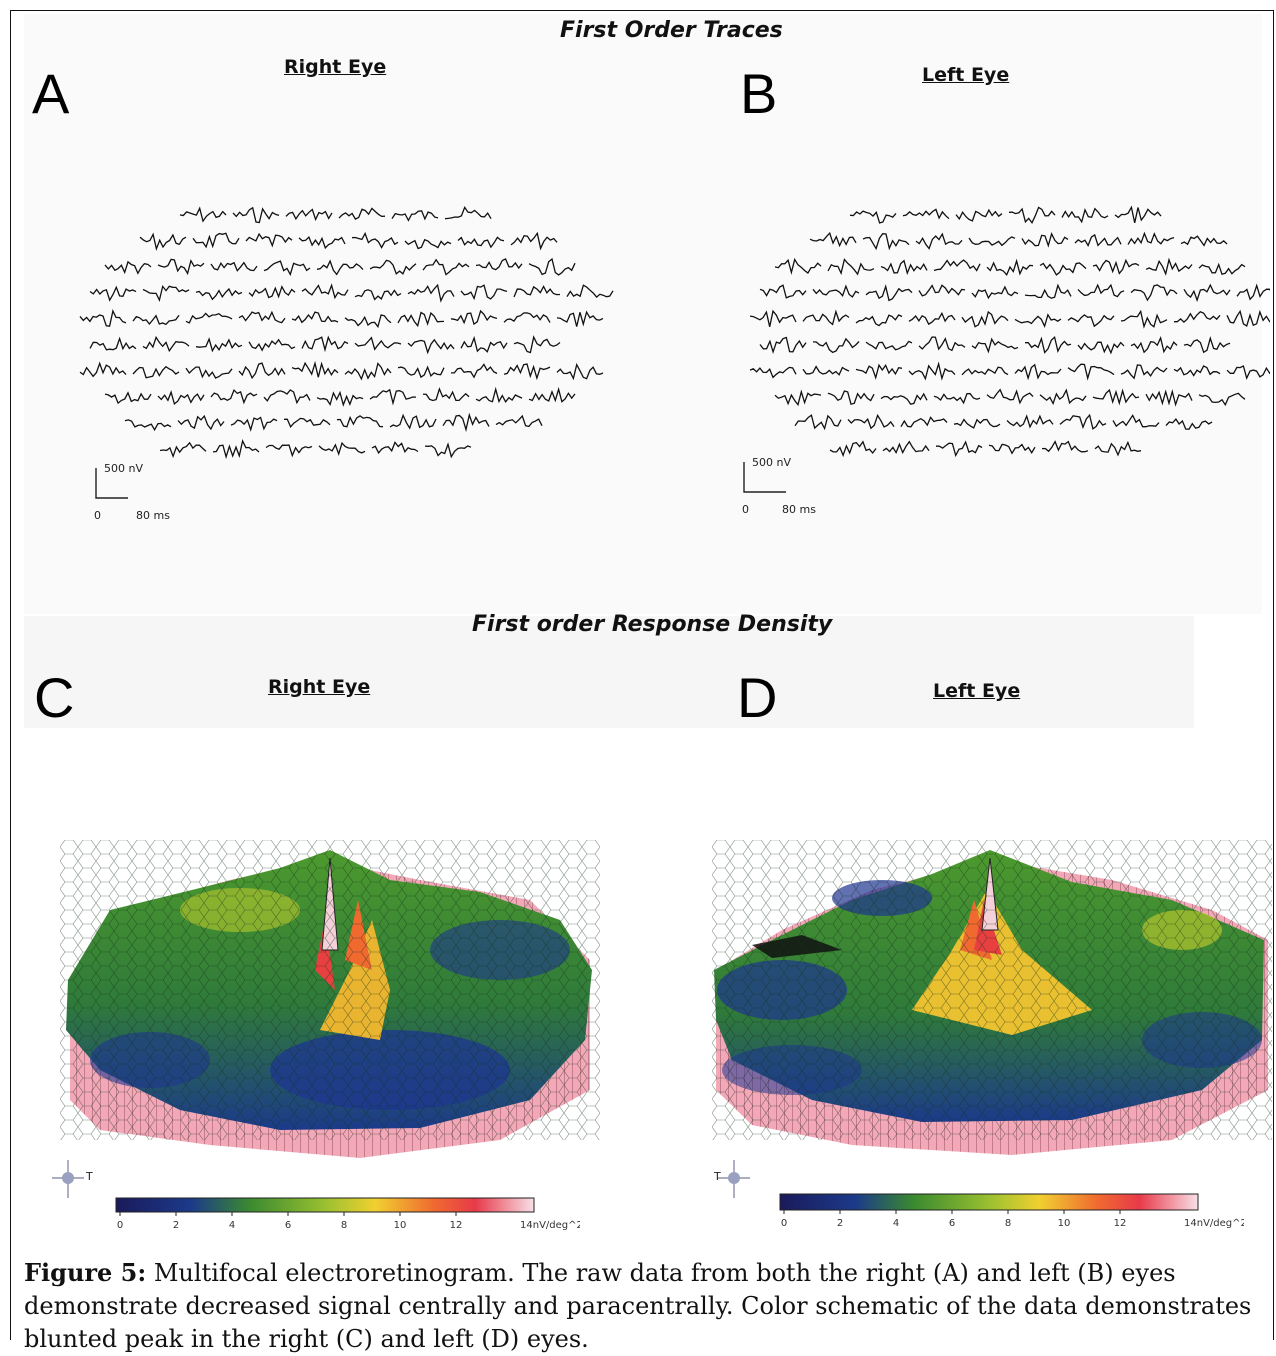  I want to click on panel-letter-c: C, so click(54, 697).